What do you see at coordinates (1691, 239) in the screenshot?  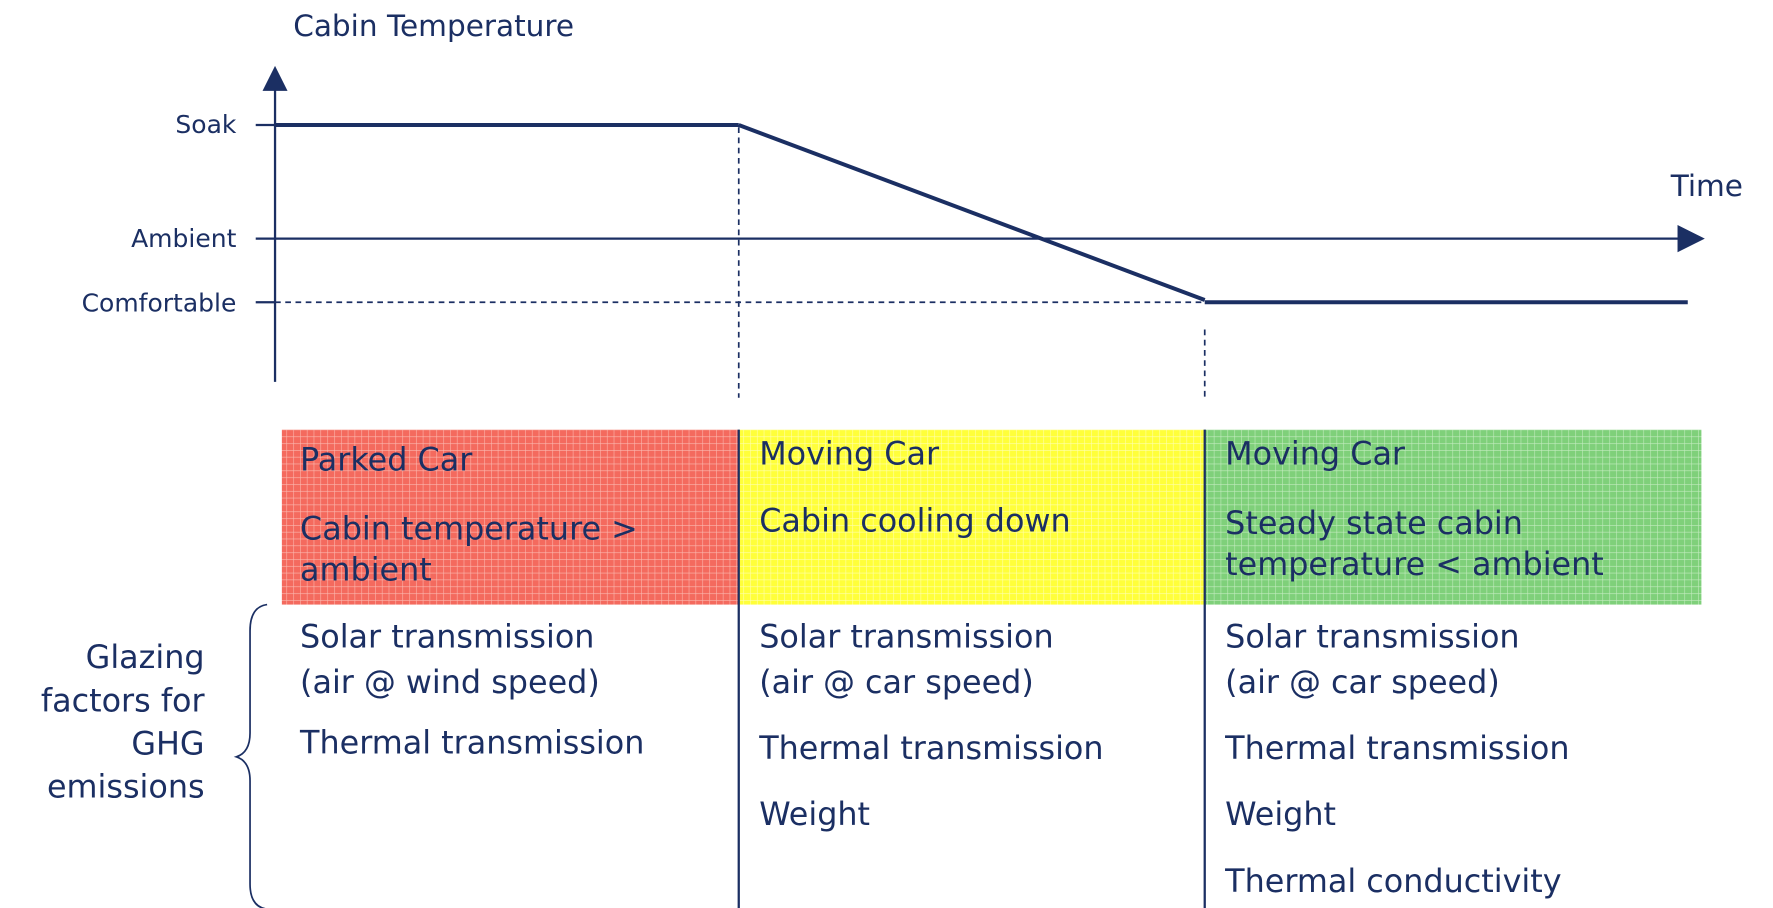 I see `x-arrow` at bounding box center [1691, 239].